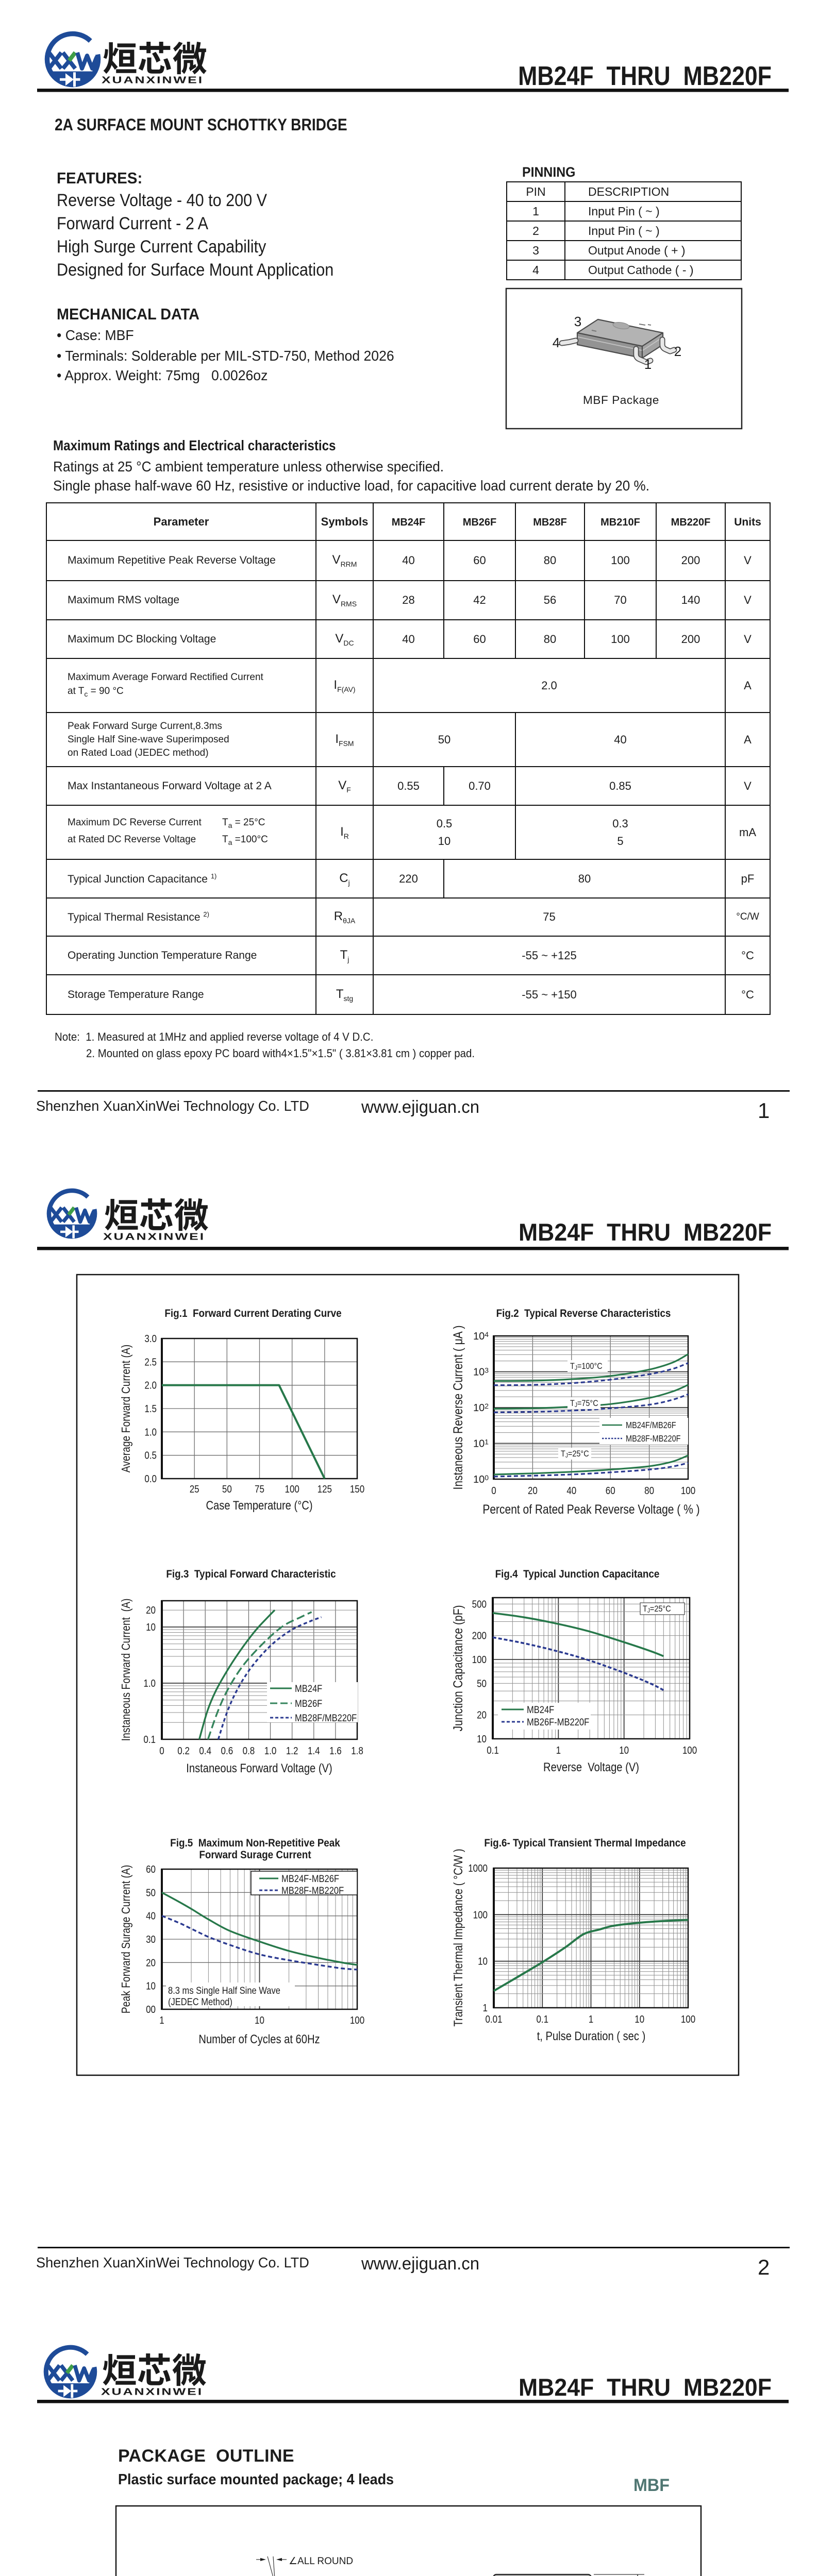 Image resolution: width=818 pixels, height=2576 pixels. What do you see at coordinates (183, 1751) in the screenshot?
I see `svg-text: 0.2` at bounding box center [183, 1751].